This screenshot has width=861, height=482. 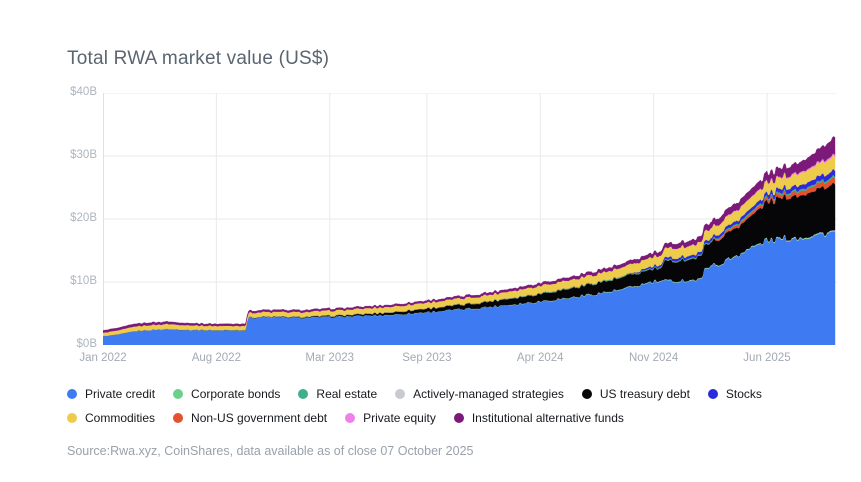 I want to click on legend-item-institutional-alternative-funds: Institutional alternative funds, so click(x=538, y=418).